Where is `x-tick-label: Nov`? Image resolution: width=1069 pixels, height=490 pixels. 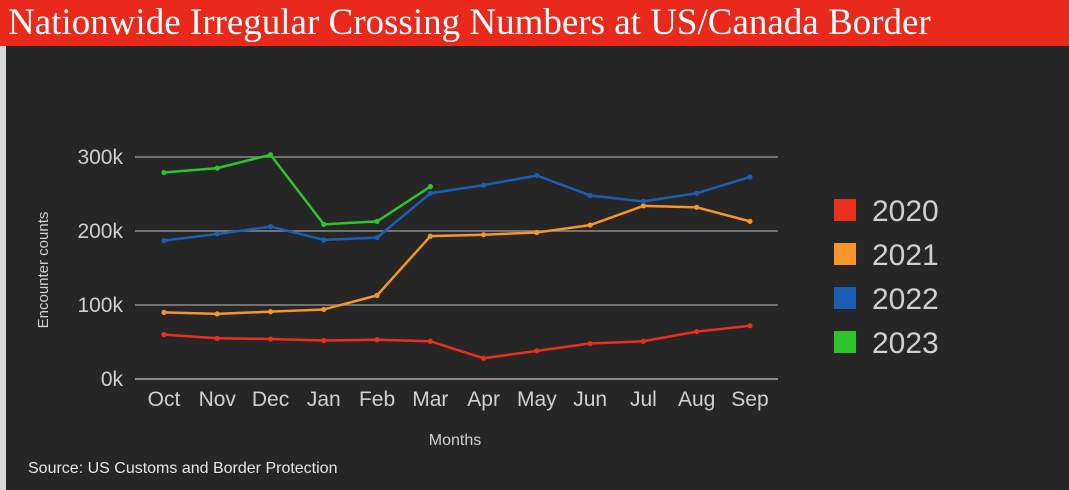 x-tick-label: Nov is located at coordinates (218, 399).